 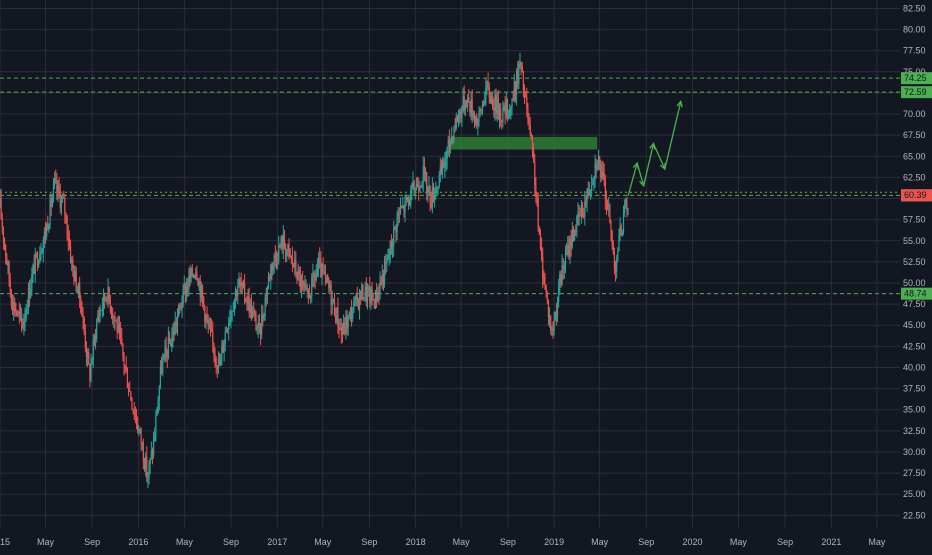 I want to click on x-tick-label: Sep, so click(x=785, y=542).